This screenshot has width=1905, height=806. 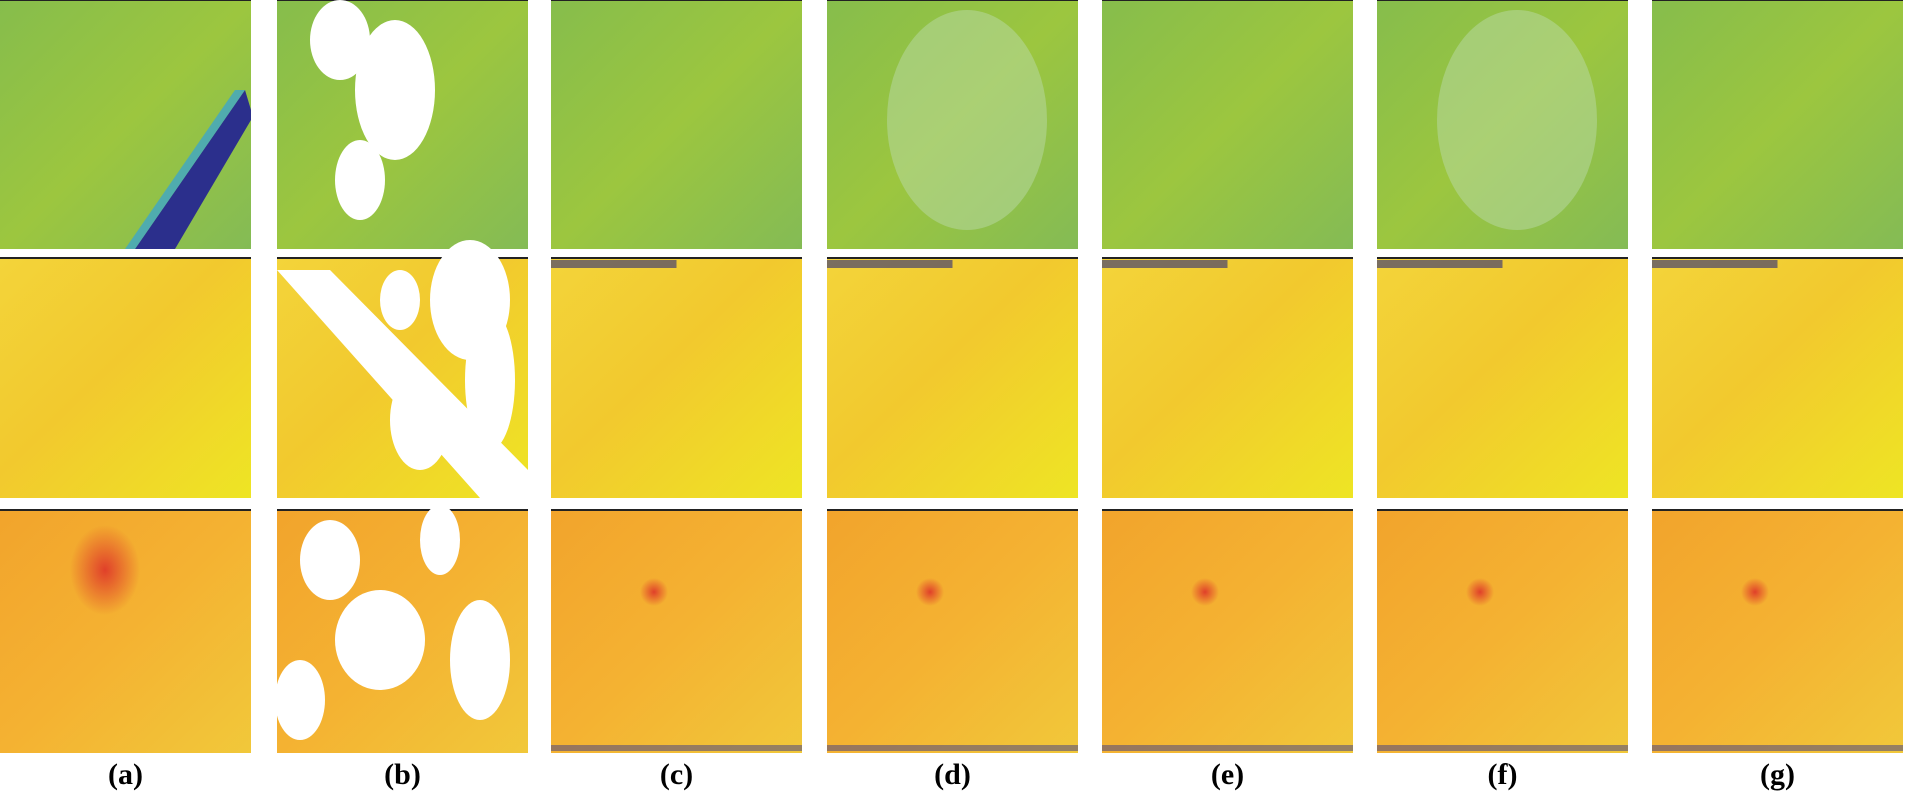 I want to click on mask-region, so click(x=402, y=384).